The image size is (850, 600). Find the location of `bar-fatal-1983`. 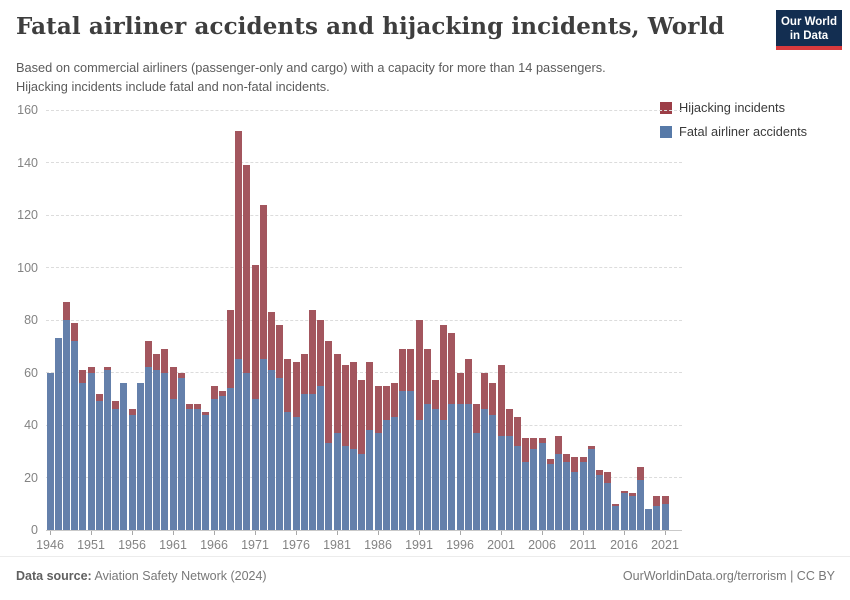

bar-fatal-1983 is located at coordinates (353, 489).